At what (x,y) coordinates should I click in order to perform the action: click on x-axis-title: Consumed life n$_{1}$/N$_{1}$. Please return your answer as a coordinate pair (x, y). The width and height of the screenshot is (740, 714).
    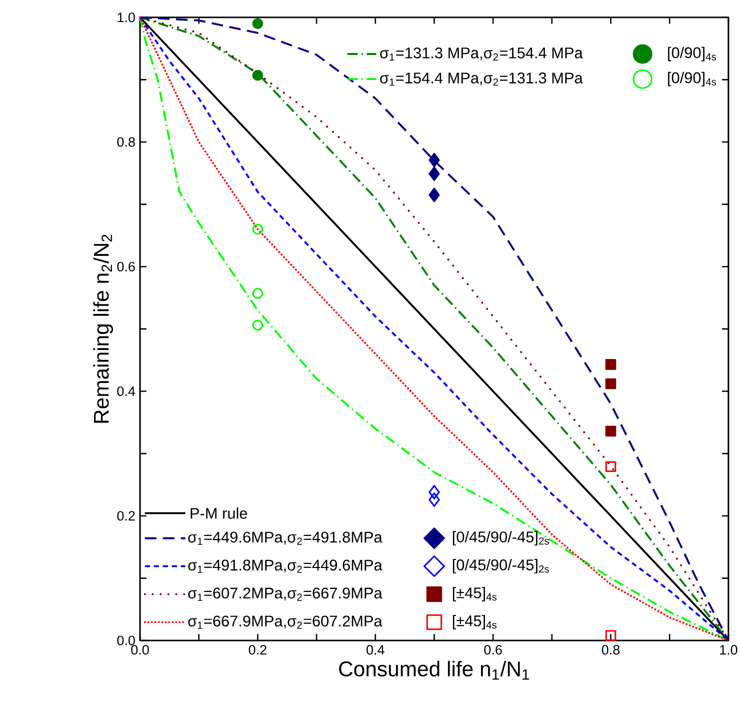
    Looking at the image, I should click on (434, 670).